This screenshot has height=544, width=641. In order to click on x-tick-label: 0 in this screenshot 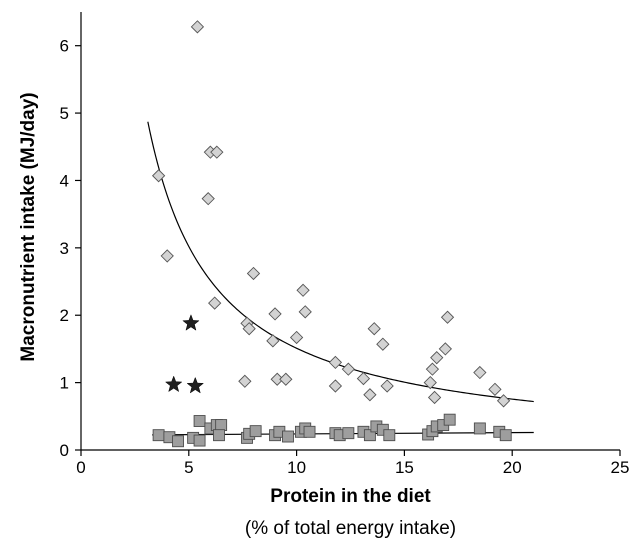, I will do `click(80, 467)`.